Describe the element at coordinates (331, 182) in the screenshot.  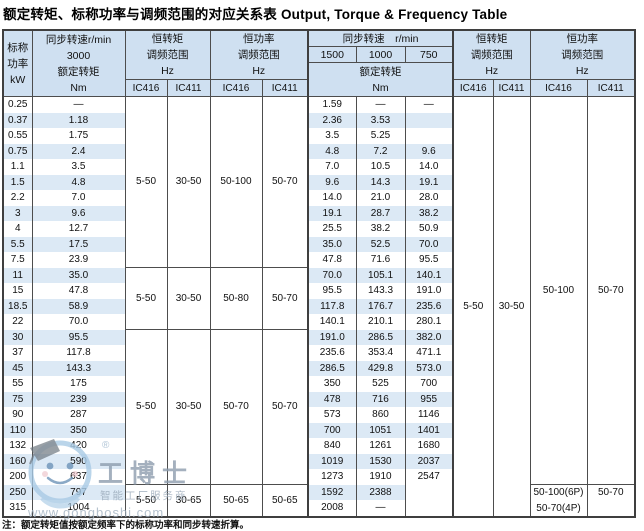
I see `cell-torque-1500: 9.6` at that location.